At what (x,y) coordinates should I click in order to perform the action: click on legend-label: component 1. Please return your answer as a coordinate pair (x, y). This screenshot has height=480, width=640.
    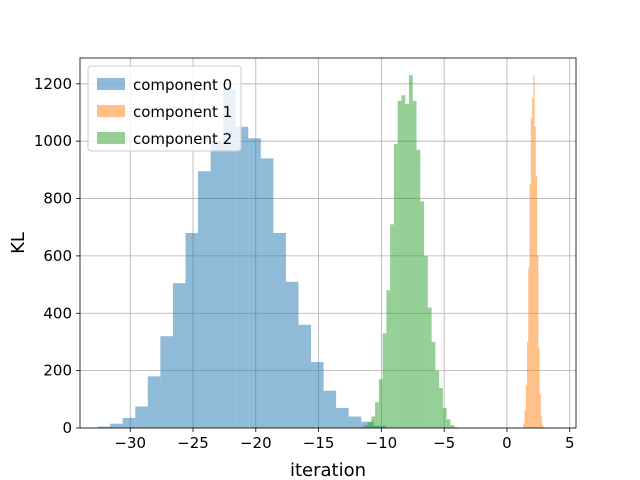
    Looking at the image, I should click on (182, 112).